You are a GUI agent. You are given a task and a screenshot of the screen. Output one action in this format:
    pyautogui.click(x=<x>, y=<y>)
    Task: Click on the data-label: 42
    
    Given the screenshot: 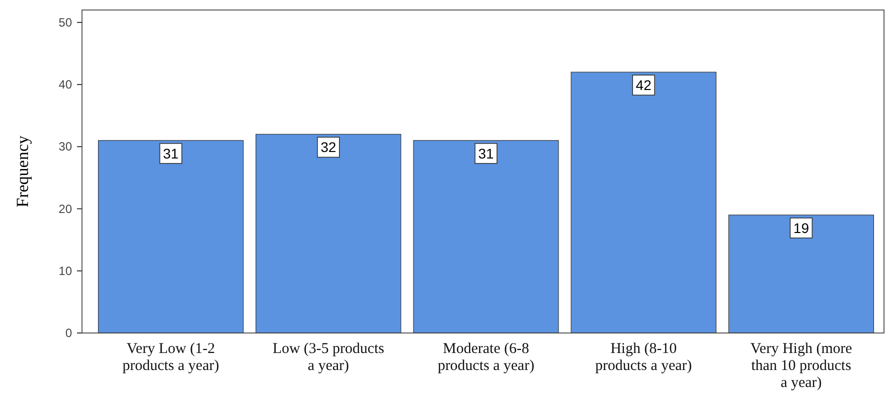 What is the action you would take?
    pyautogui.click(x=644, y=85)
    